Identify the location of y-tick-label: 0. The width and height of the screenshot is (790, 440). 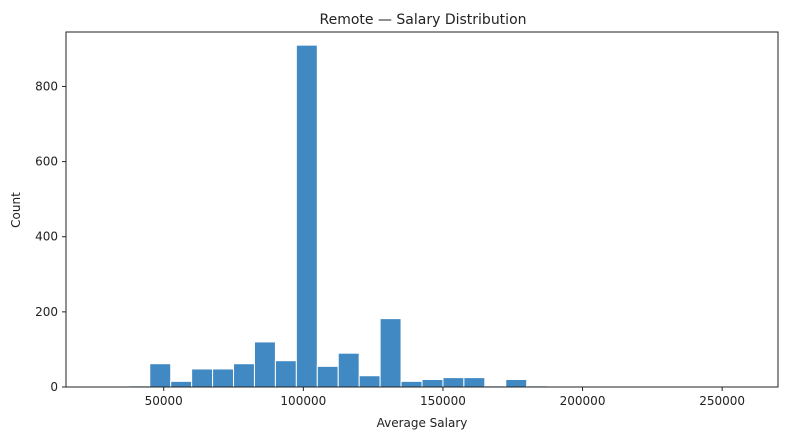
(54, 387).